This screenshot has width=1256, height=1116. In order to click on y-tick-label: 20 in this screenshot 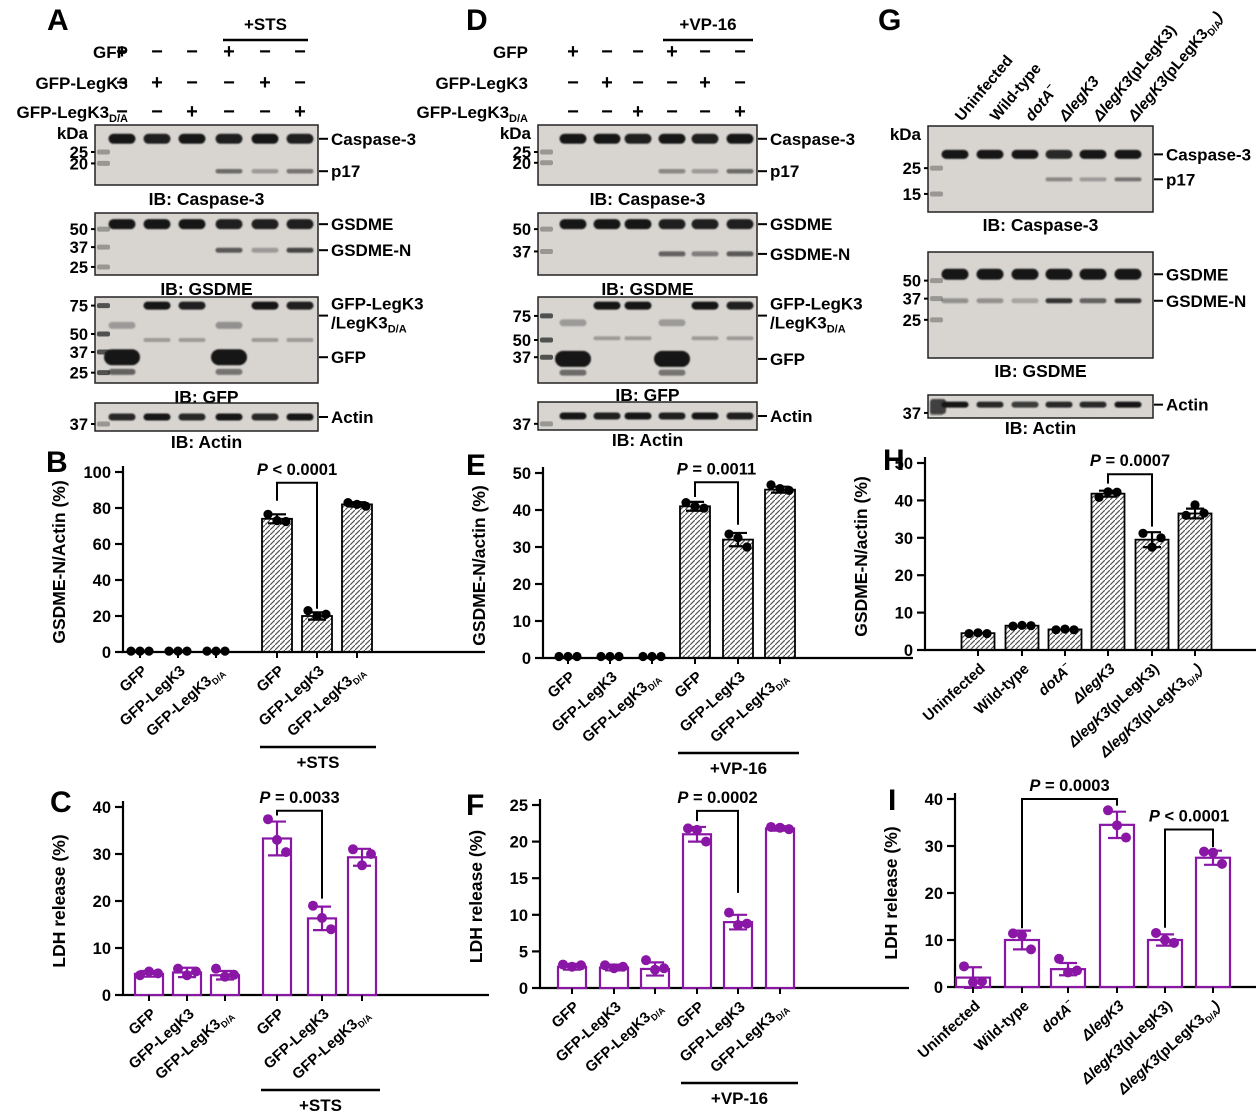, I will do `click(102, 617)`.